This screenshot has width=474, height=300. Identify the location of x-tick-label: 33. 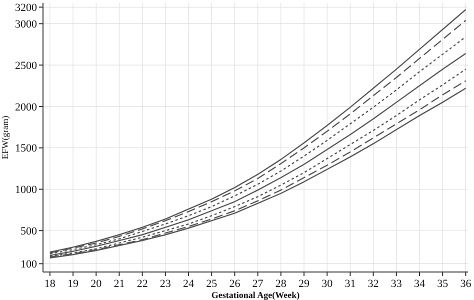
(396, 284).